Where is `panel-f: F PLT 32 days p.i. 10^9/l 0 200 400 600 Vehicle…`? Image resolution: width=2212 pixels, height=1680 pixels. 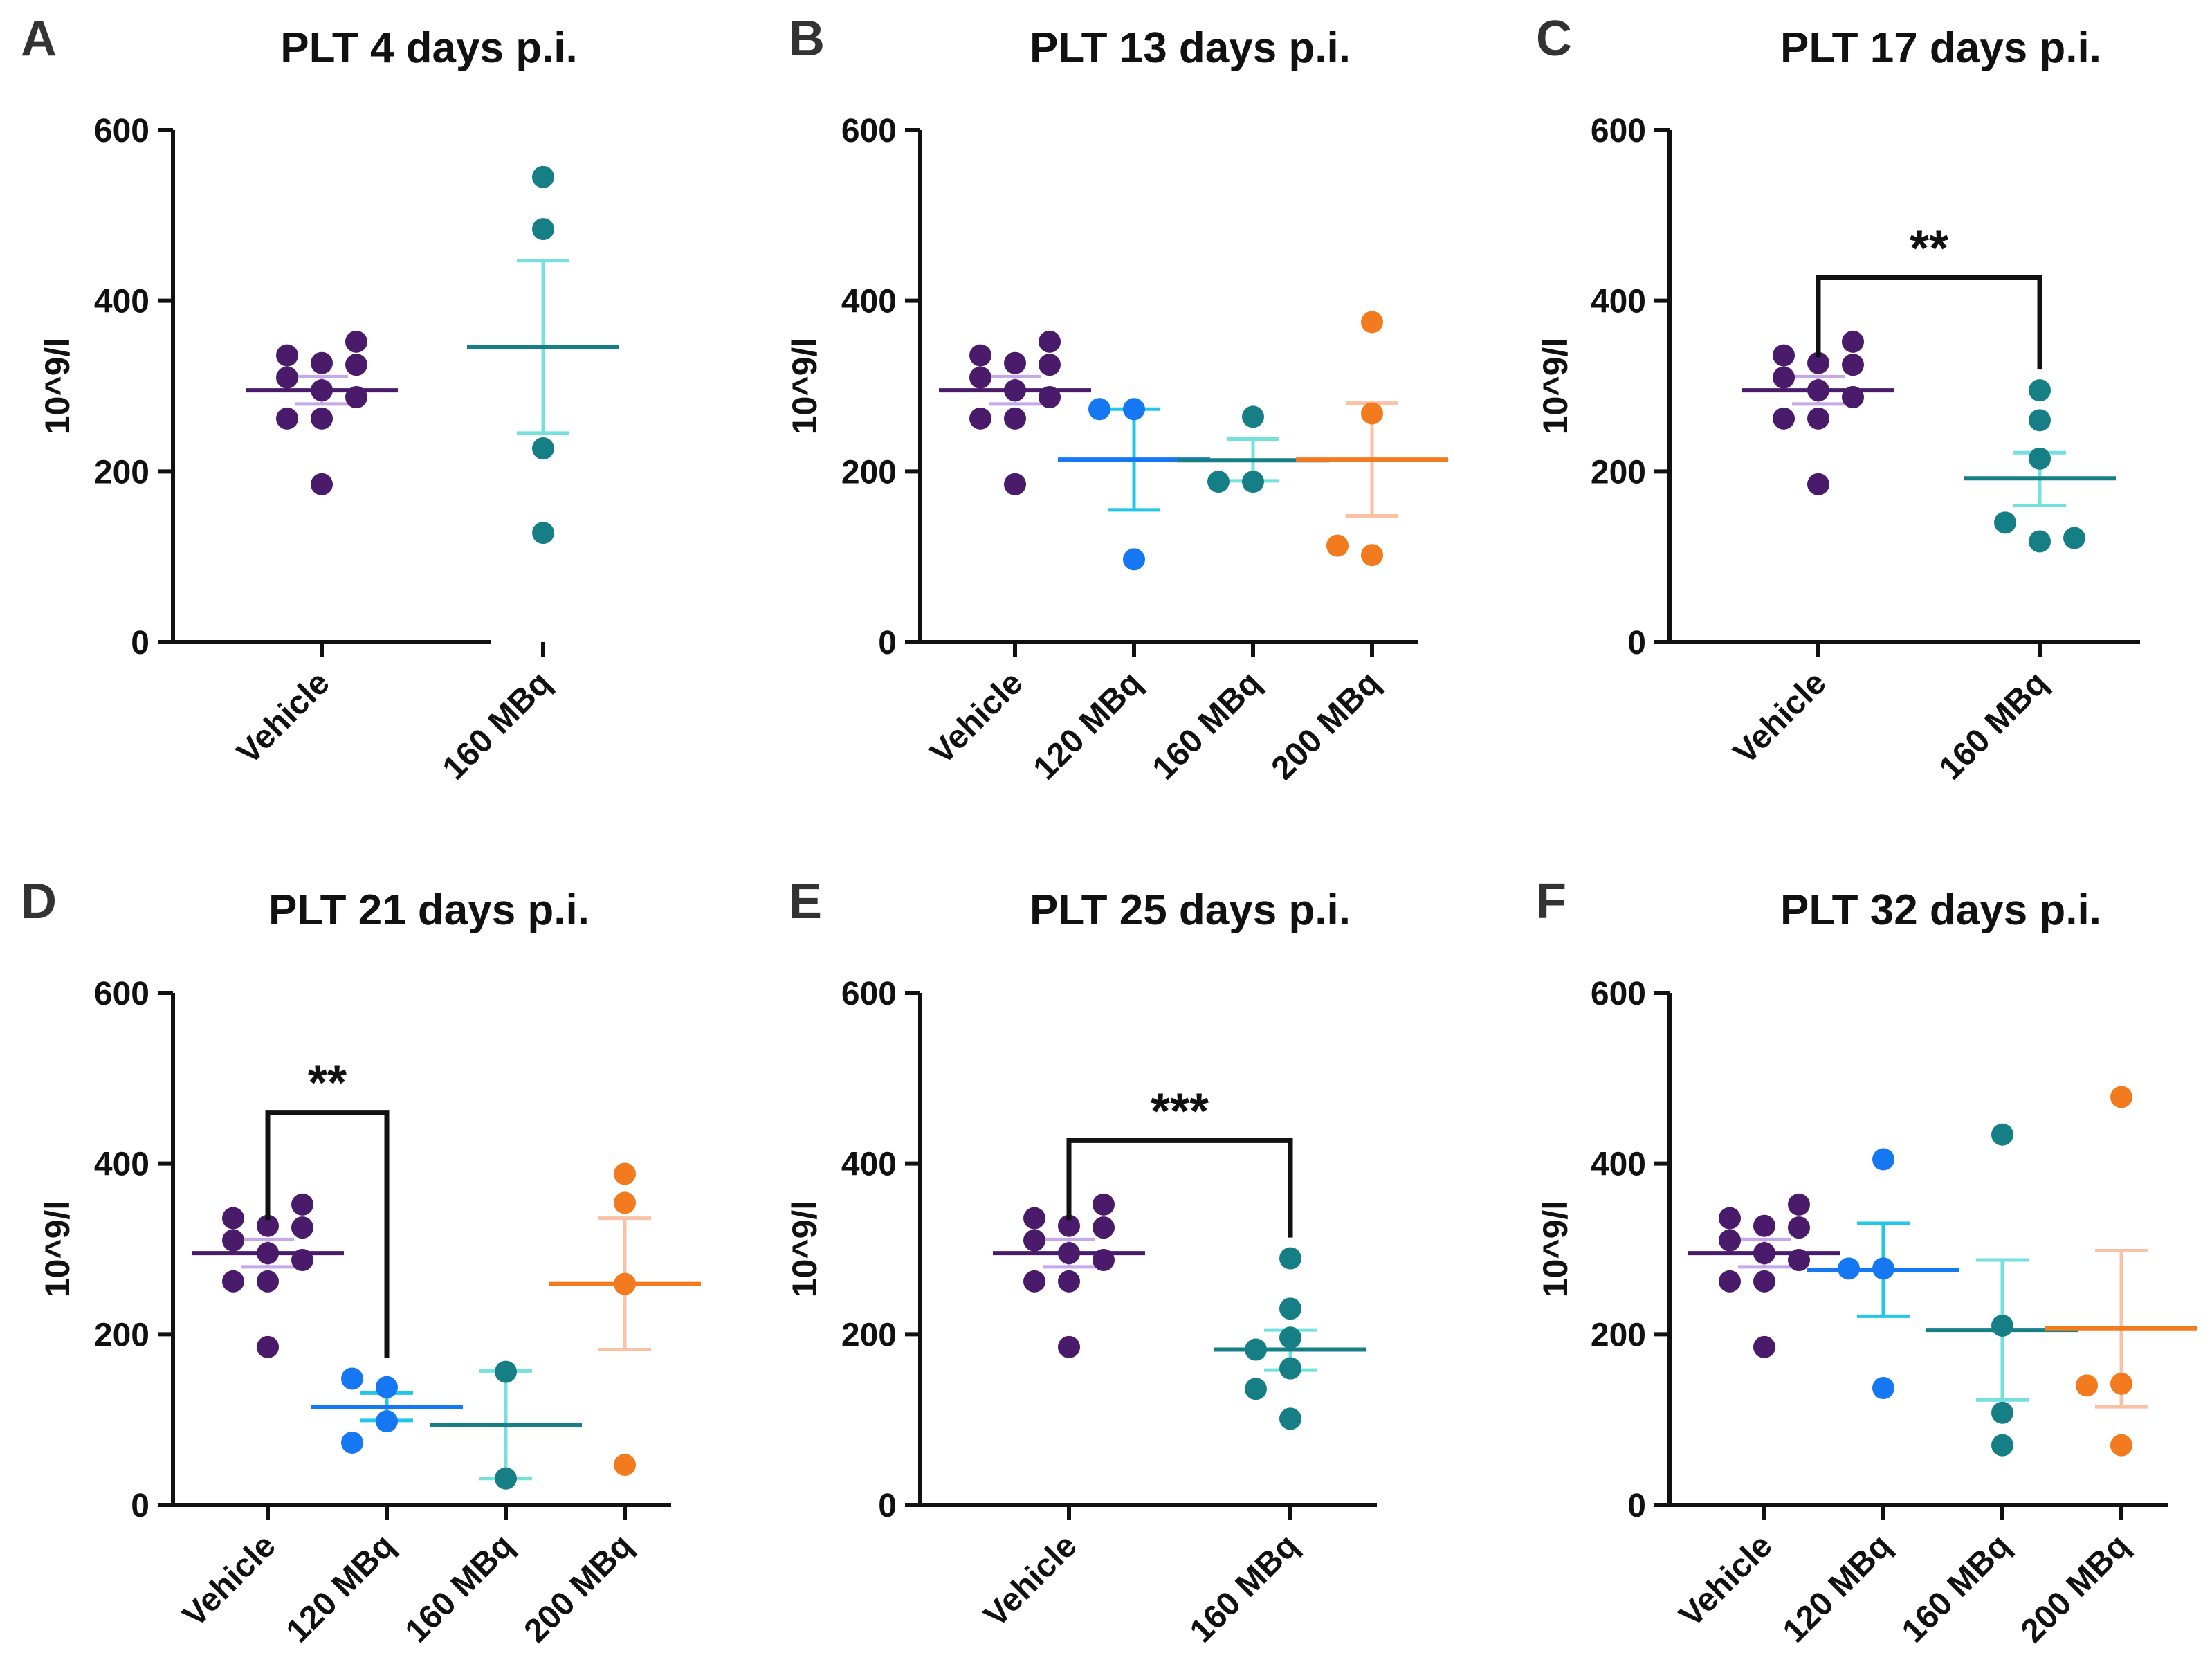 panel-f: F PLT 32 days p.i. 10^9/l 0 200 400 600 Vehicle… is located at coordinates (1866, 1262).